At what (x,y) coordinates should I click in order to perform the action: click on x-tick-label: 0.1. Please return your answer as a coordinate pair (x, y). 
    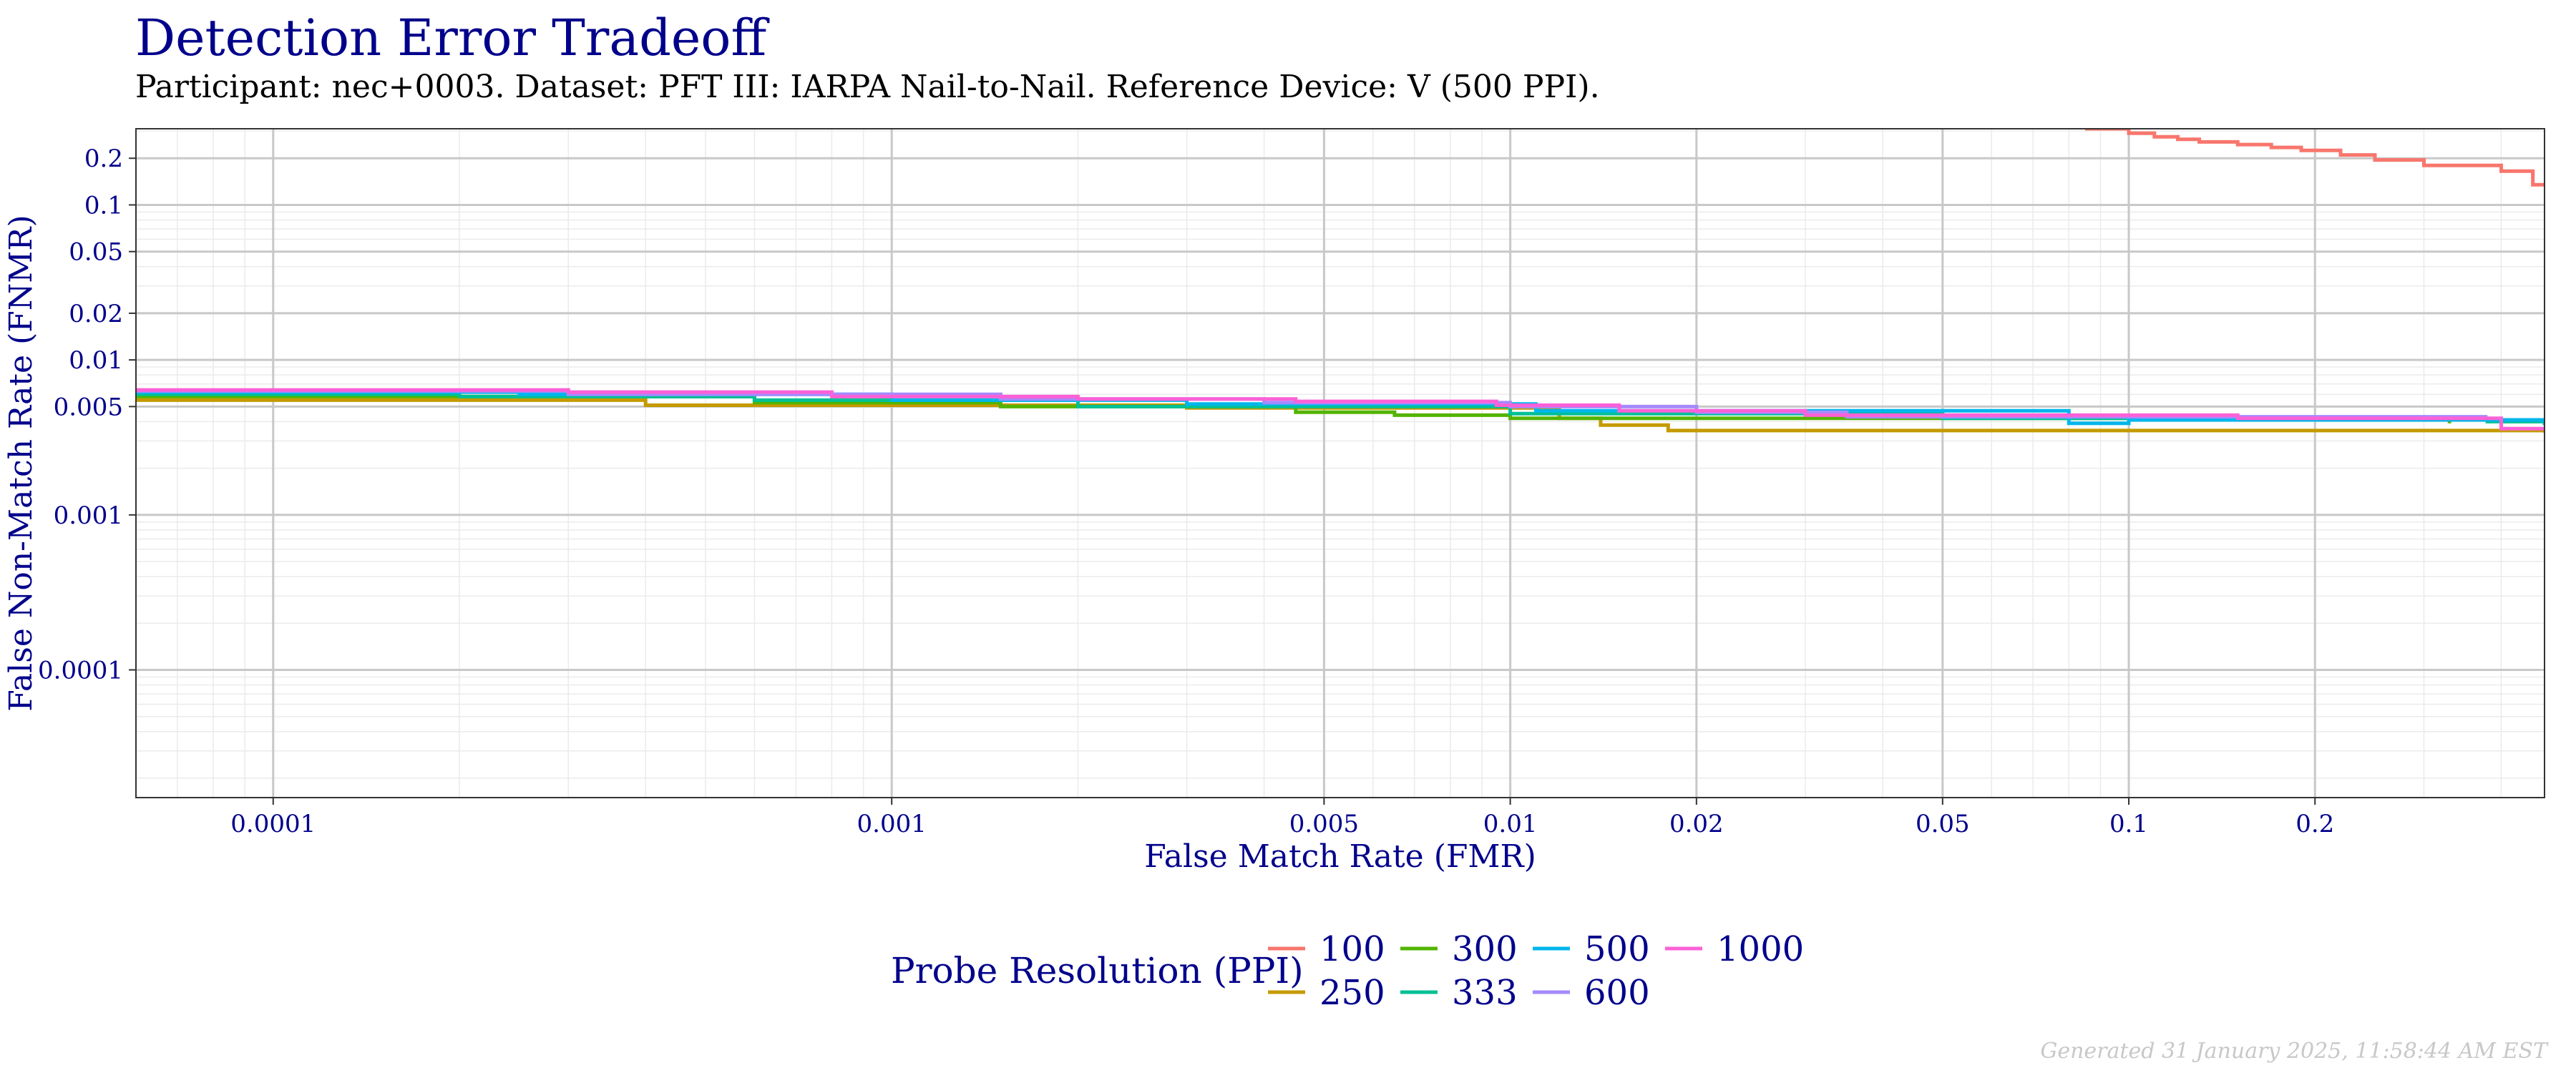
    Looking at the image, I should click on (2128, 824).